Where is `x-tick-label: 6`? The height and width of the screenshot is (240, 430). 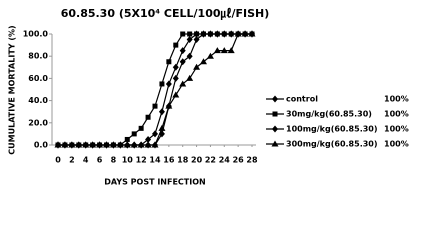 x-tick-label: 6 is located at coordinates (100, 160).